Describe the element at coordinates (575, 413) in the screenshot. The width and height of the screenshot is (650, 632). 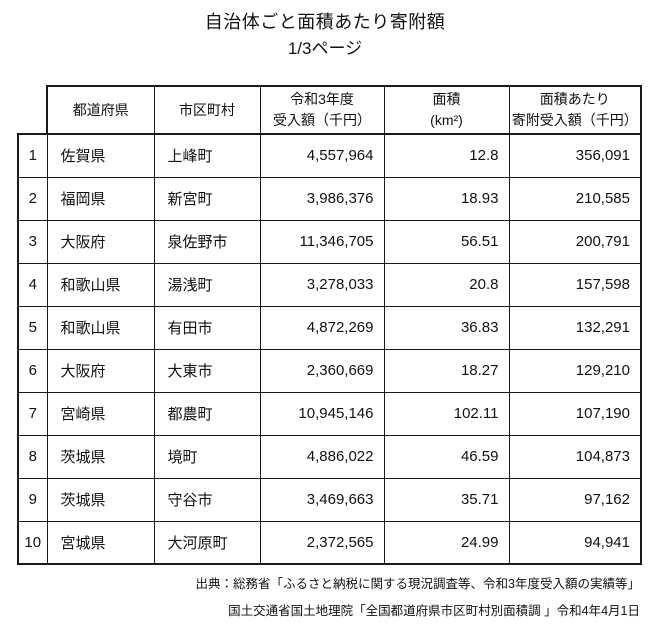
I see `per-area-cell: 107,190` at that location.